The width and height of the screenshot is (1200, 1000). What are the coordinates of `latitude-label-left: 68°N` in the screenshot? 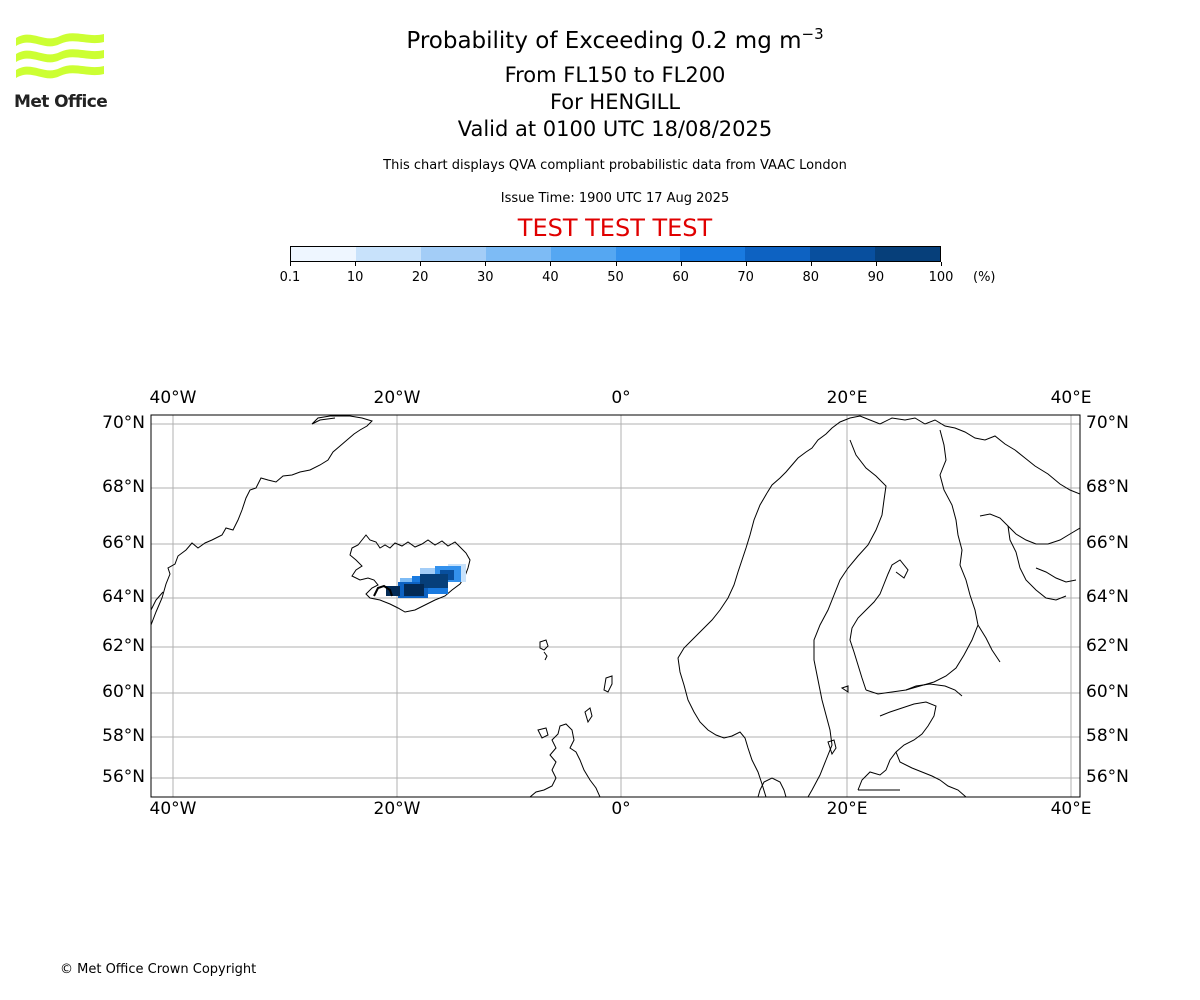 It's located at (123, 487).